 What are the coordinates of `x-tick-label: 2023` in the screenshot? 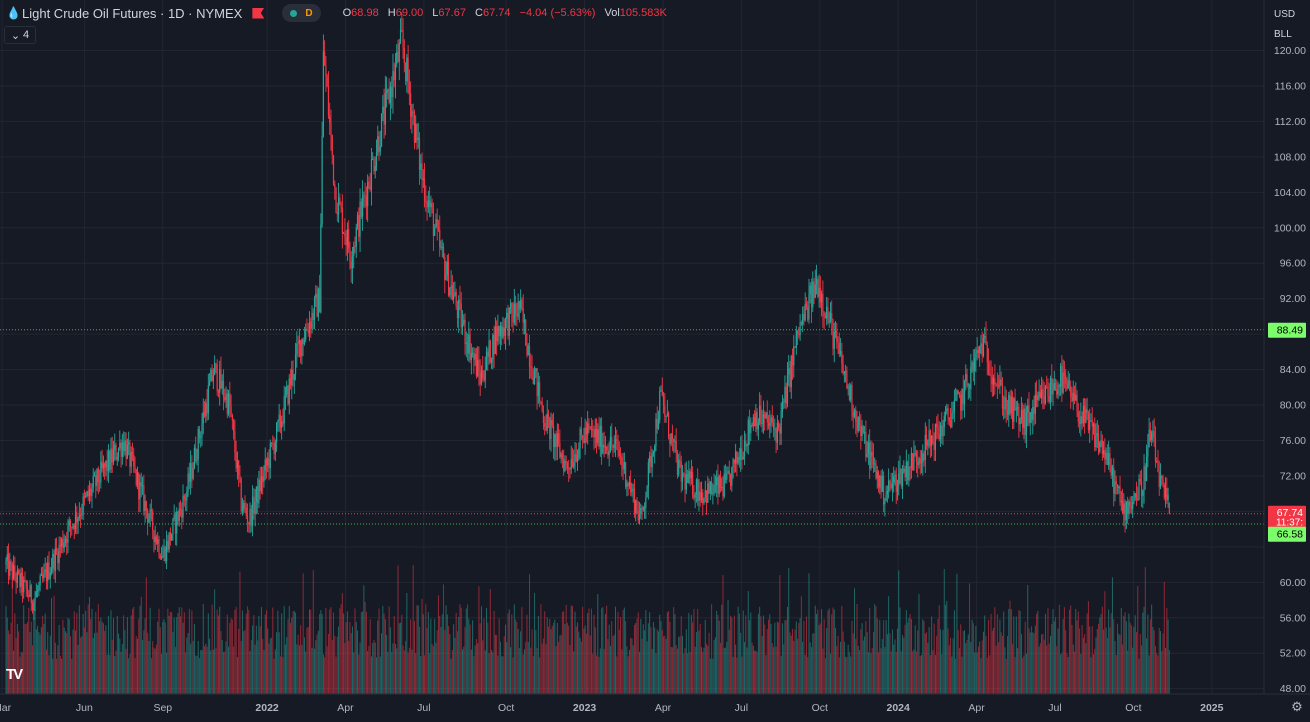 It's located at (585, 708).